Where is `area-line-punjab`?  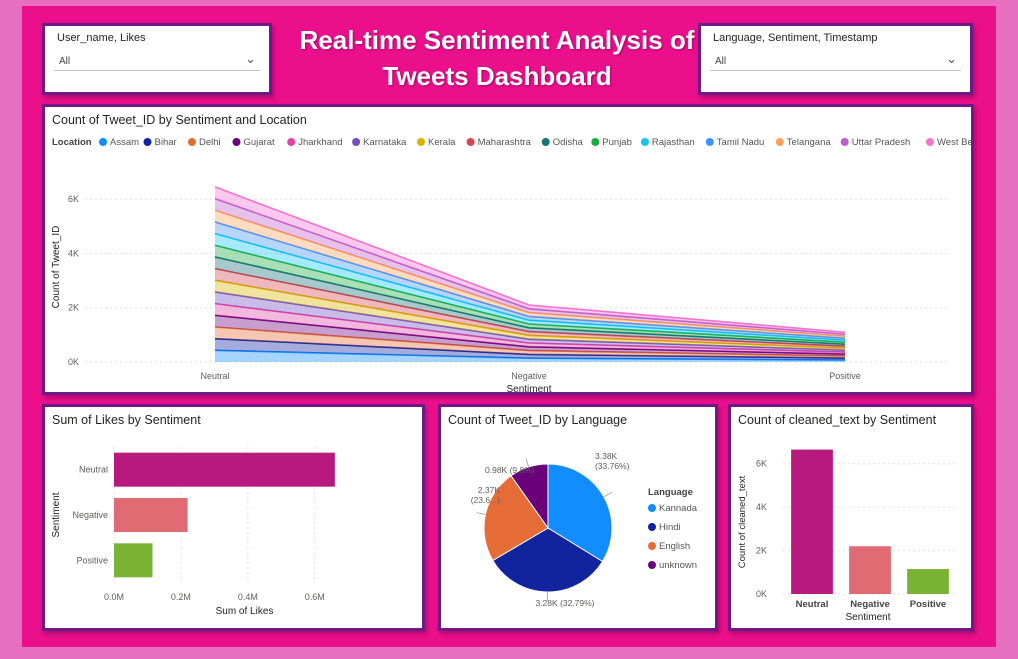
area-line-punjab is located at coordinates (530, 293).